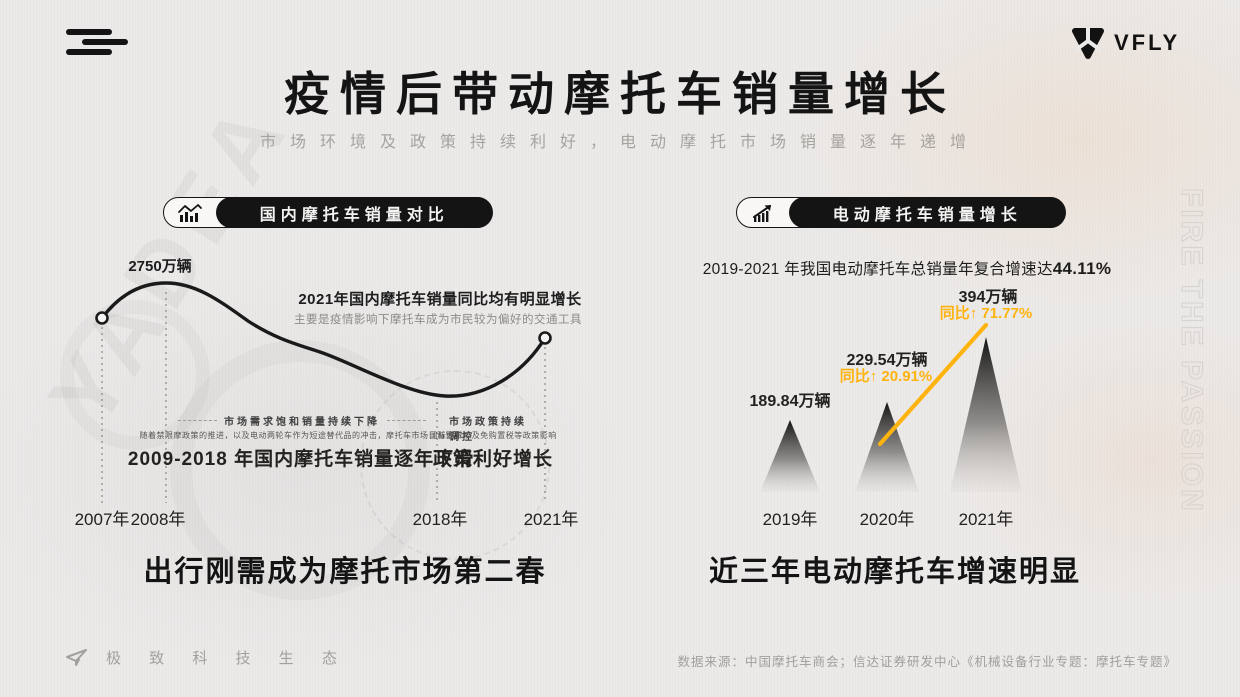 This screenshot has height=697, width=1240. I want to click on growth-trend-line, so click(933, 384).